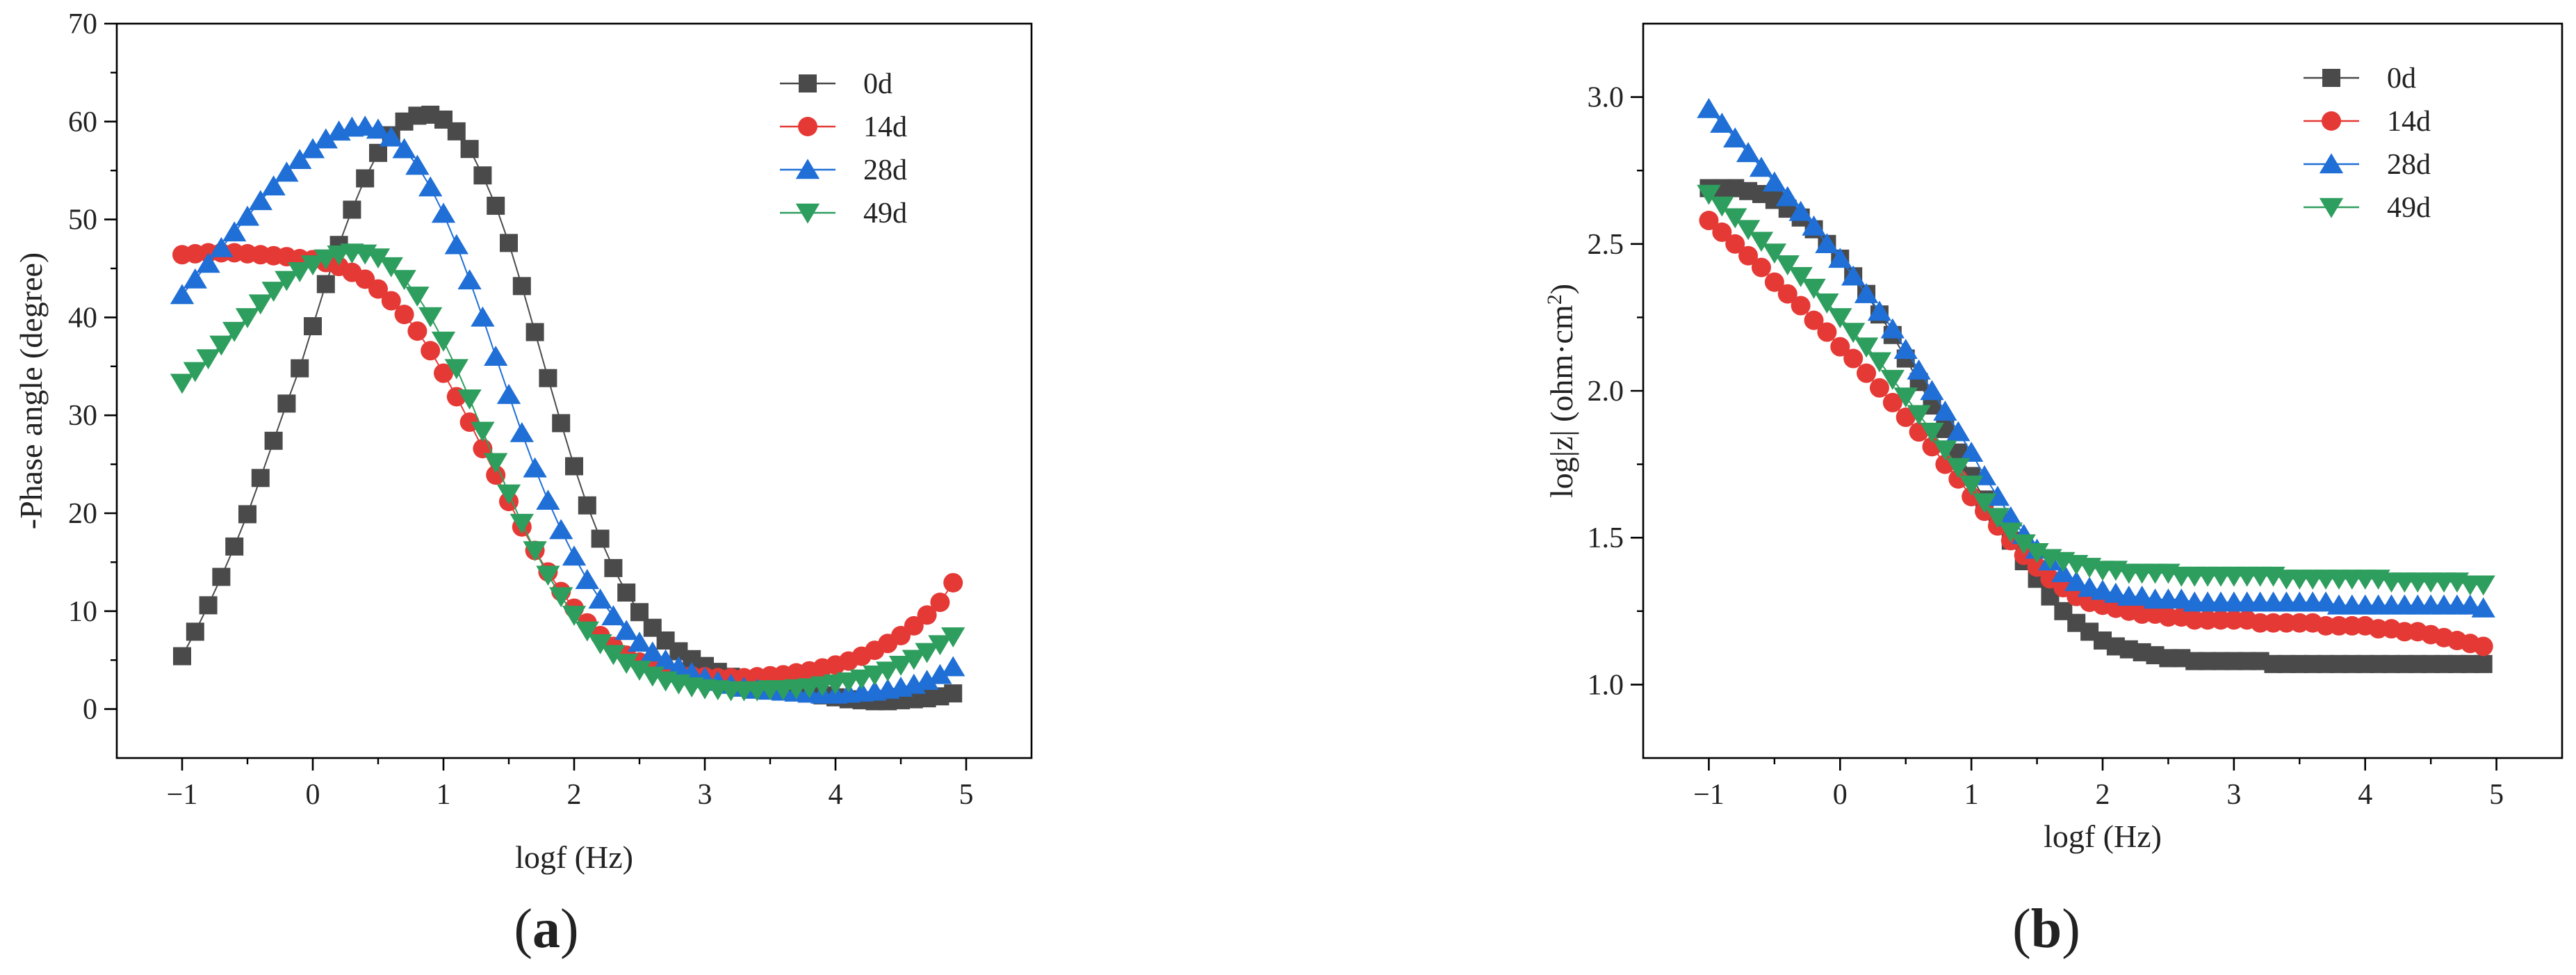 The width and height of the screenshot is (2576, 975). Describe the element at coordinates (843, 214) in the screenshot. I see `panel-a-legend-item-49d: 49d` at that location.